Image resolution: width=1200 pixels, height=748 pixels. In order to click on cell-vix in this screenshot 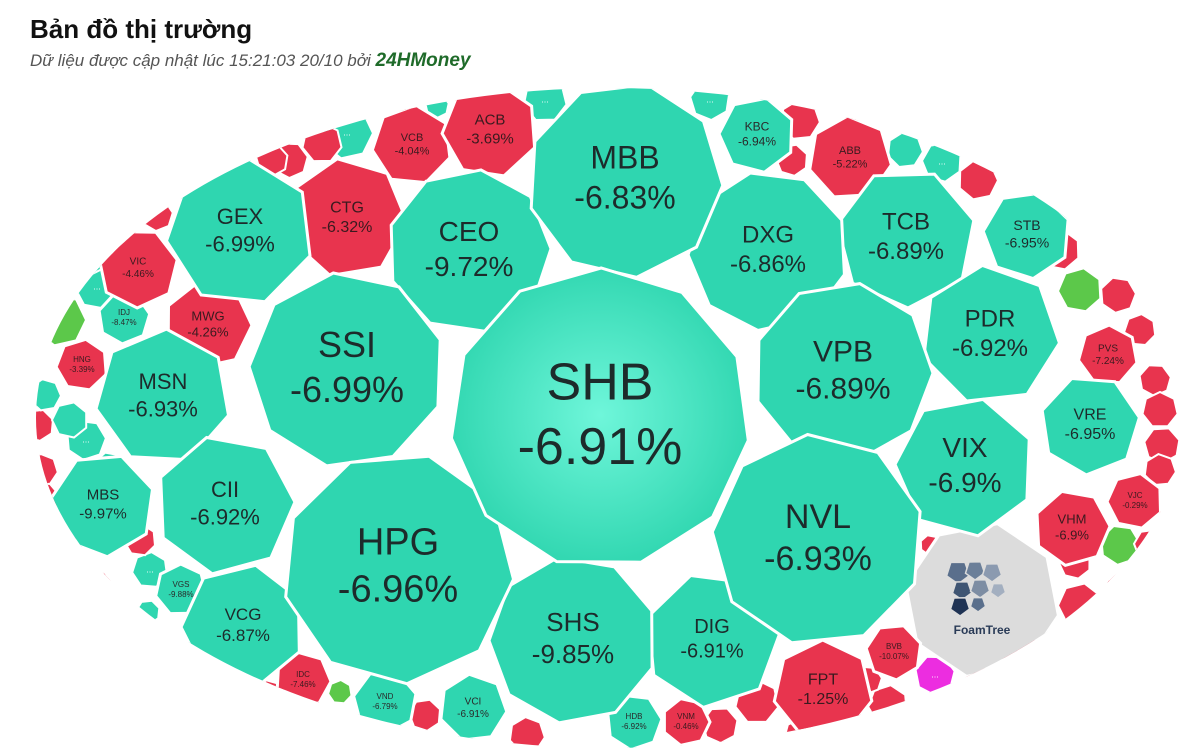, I will do `click(962, 467)`.